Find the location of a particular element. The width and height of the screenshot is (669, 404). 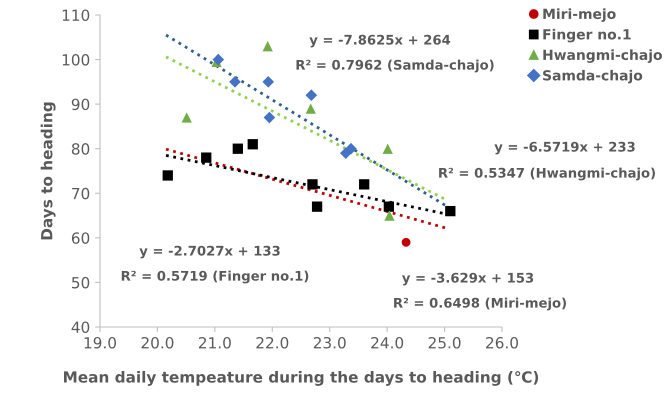

annotation: y = -2.7027x + 133 is located at coordinates (209, 252).